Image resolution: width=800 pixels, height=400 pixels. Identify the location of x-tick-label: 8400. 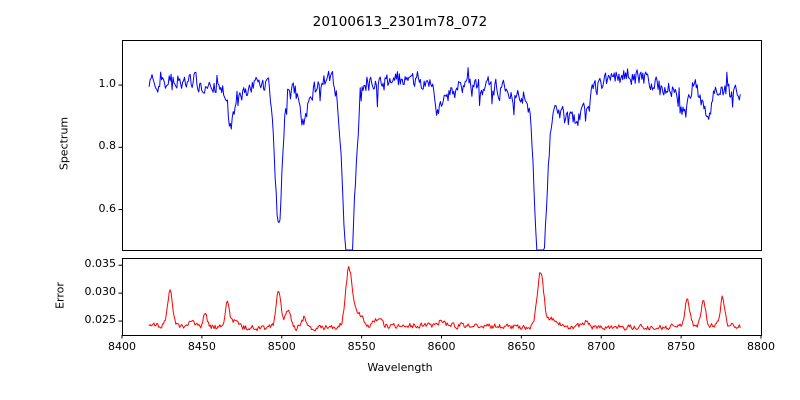
(122, 346).